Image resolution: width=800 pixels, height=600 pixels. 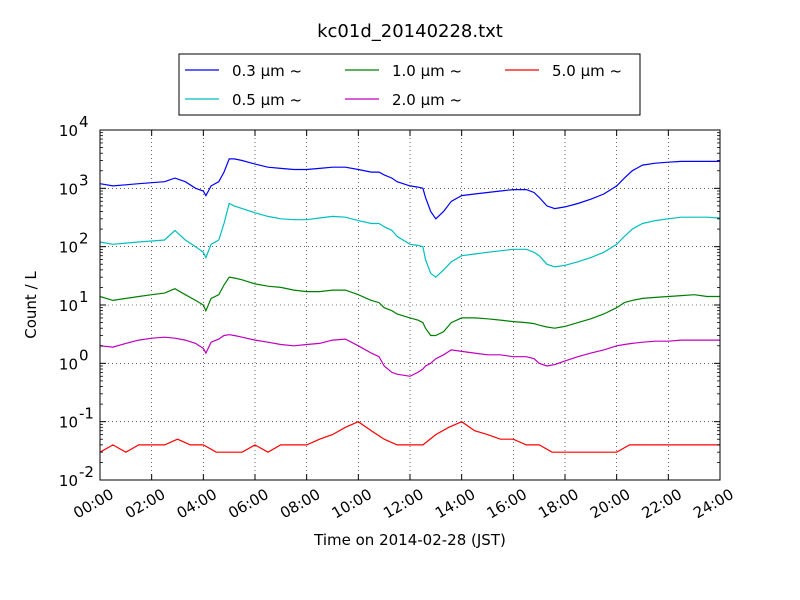 What do you see at coordinates (713, 503) in the screenshot?
I see `x-tick-label: 24:00` at bounding box center [713, 503].